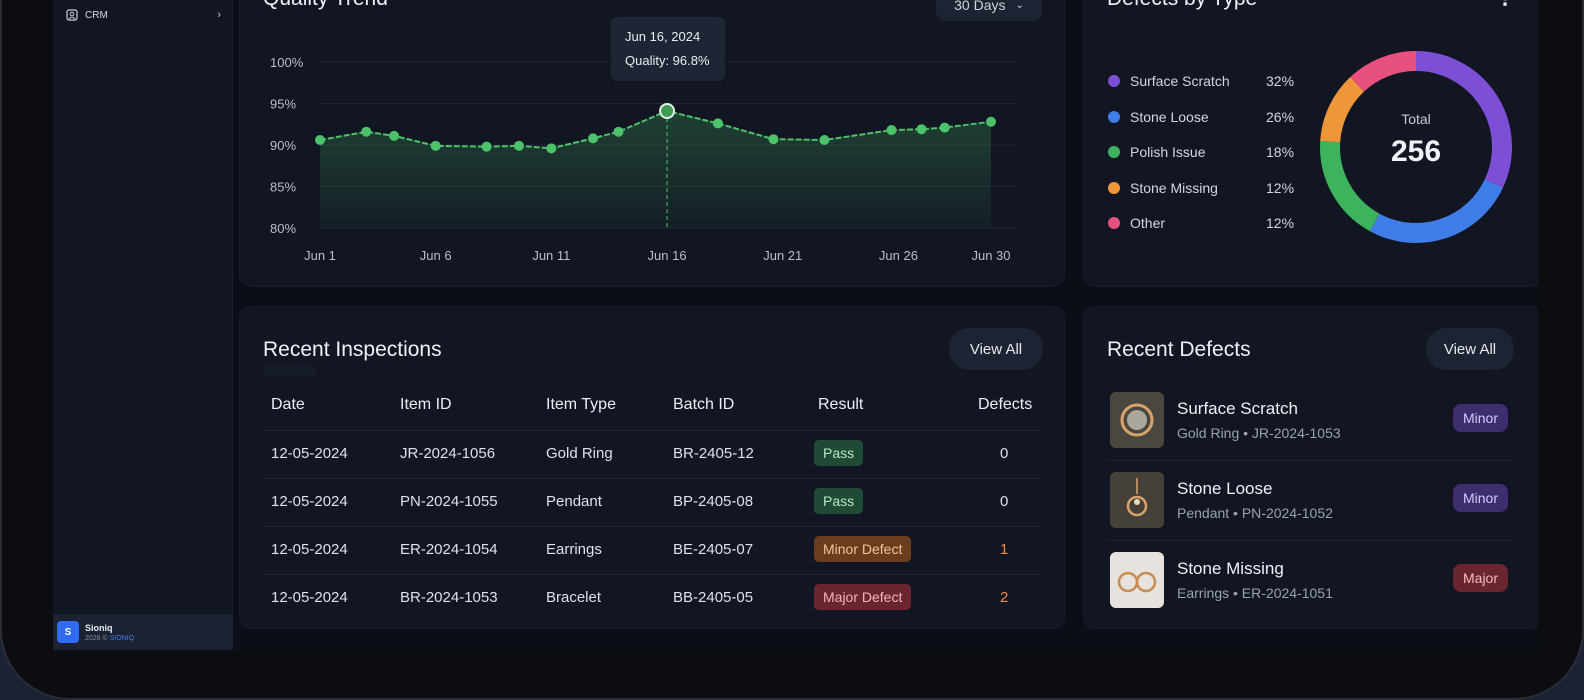 The height and width of the screenshot is (700, 1584). I want to click on legend-item: Other, so click(1136, 223).